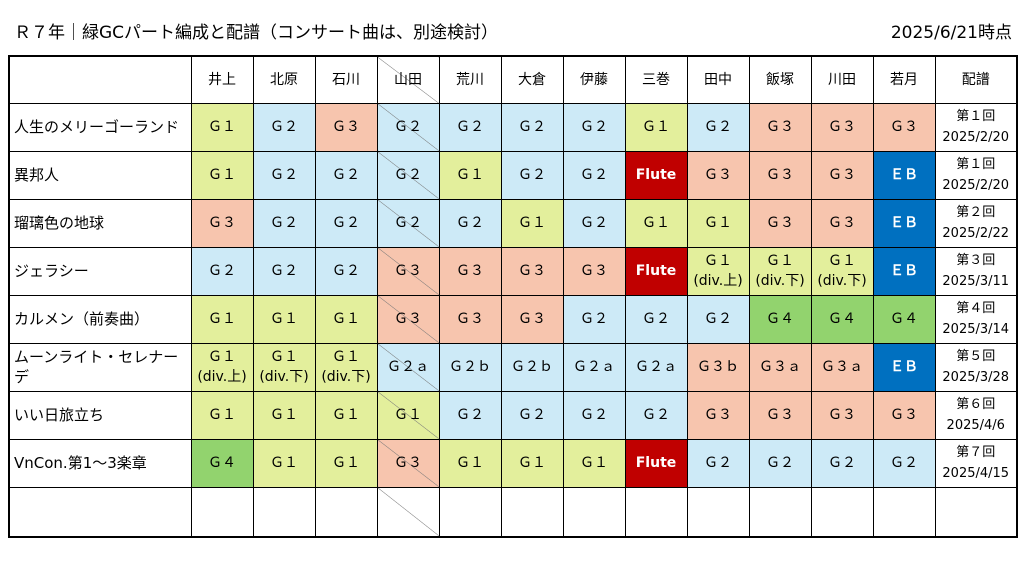  What do you see at coordinates (656, 79) in the screenshot?
I see `column-header: 三巻` at bounding box center [656, 79].